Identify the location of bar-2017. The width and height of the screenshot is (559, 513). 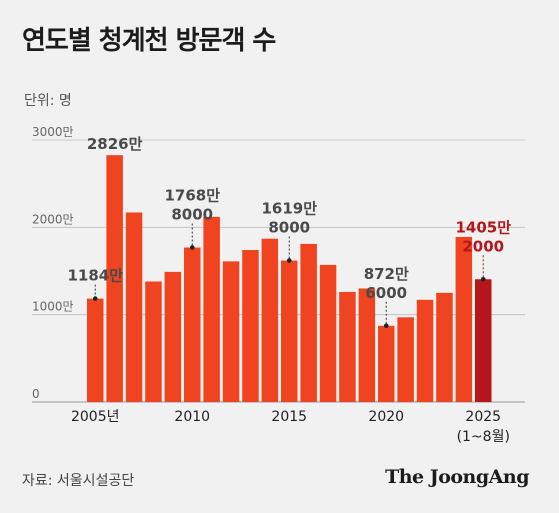
(328, 333).